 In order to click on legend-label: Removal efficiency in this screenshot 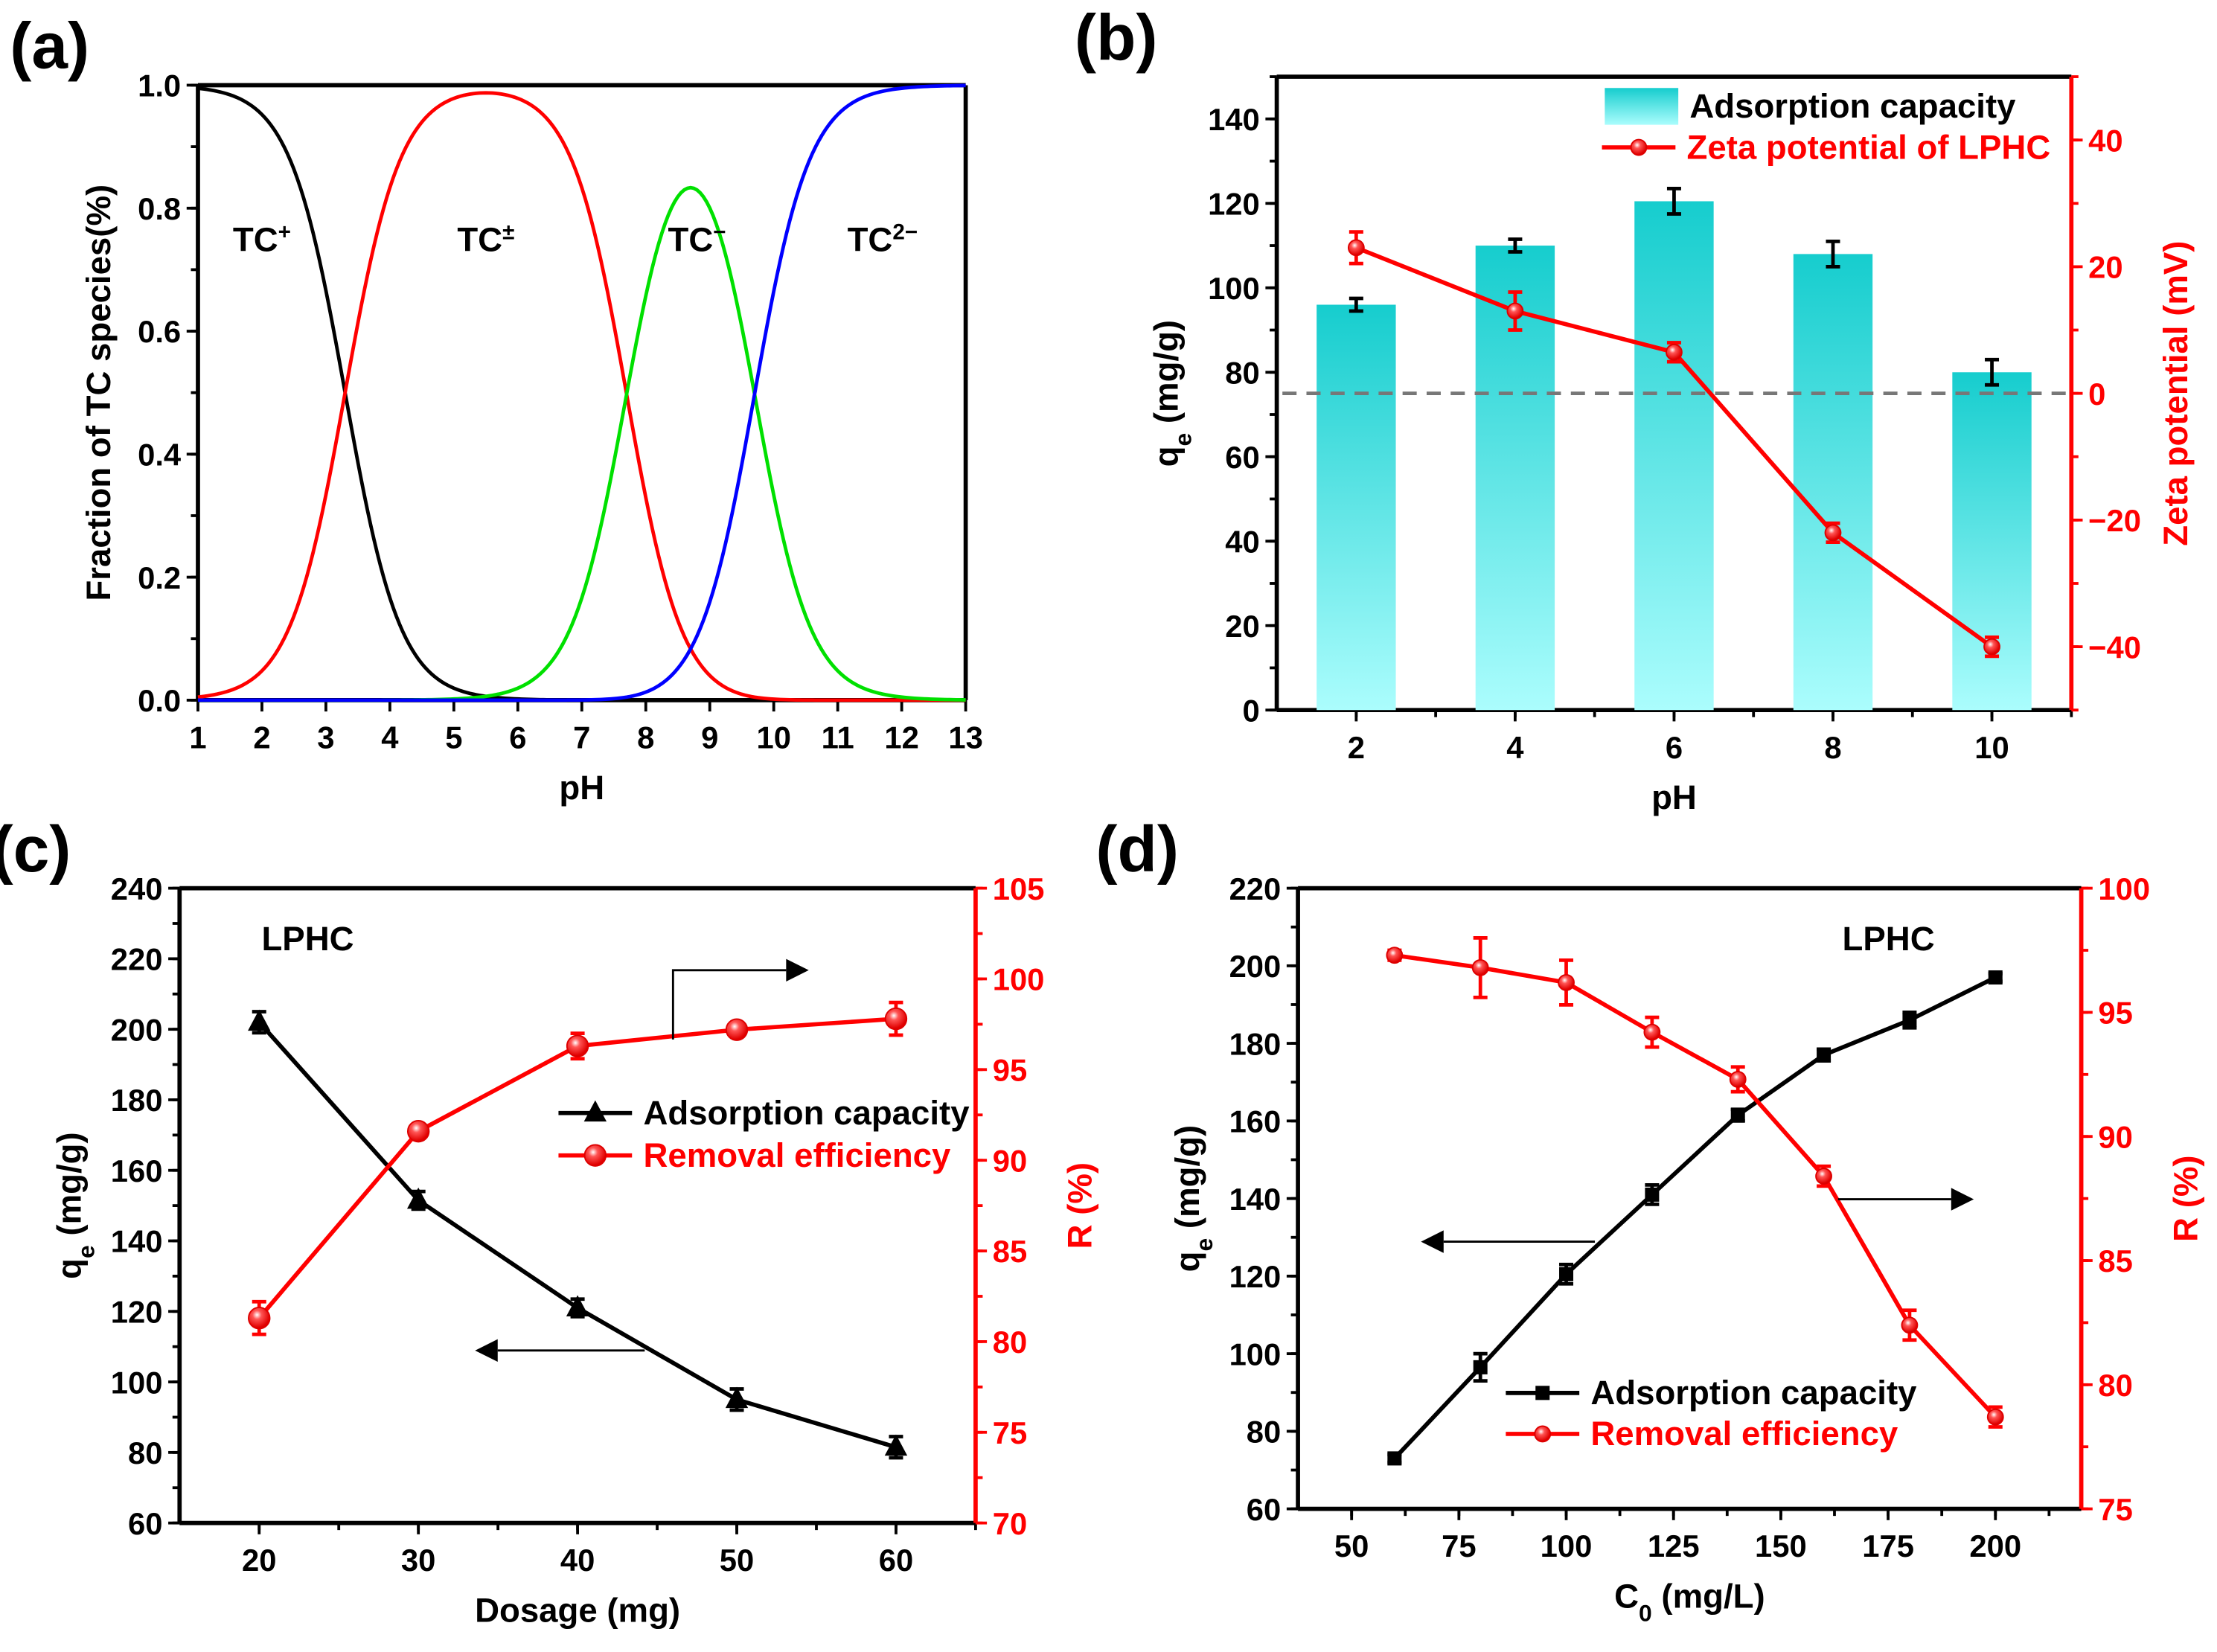, I will do `click(797, 1155)`.